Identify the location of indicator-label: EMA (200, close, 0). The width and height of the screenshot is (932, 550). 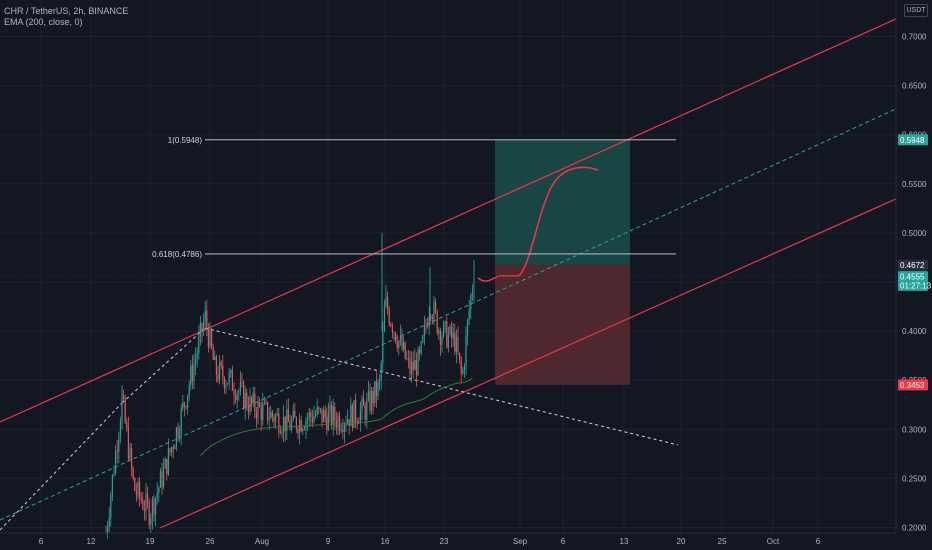
(43, 22).